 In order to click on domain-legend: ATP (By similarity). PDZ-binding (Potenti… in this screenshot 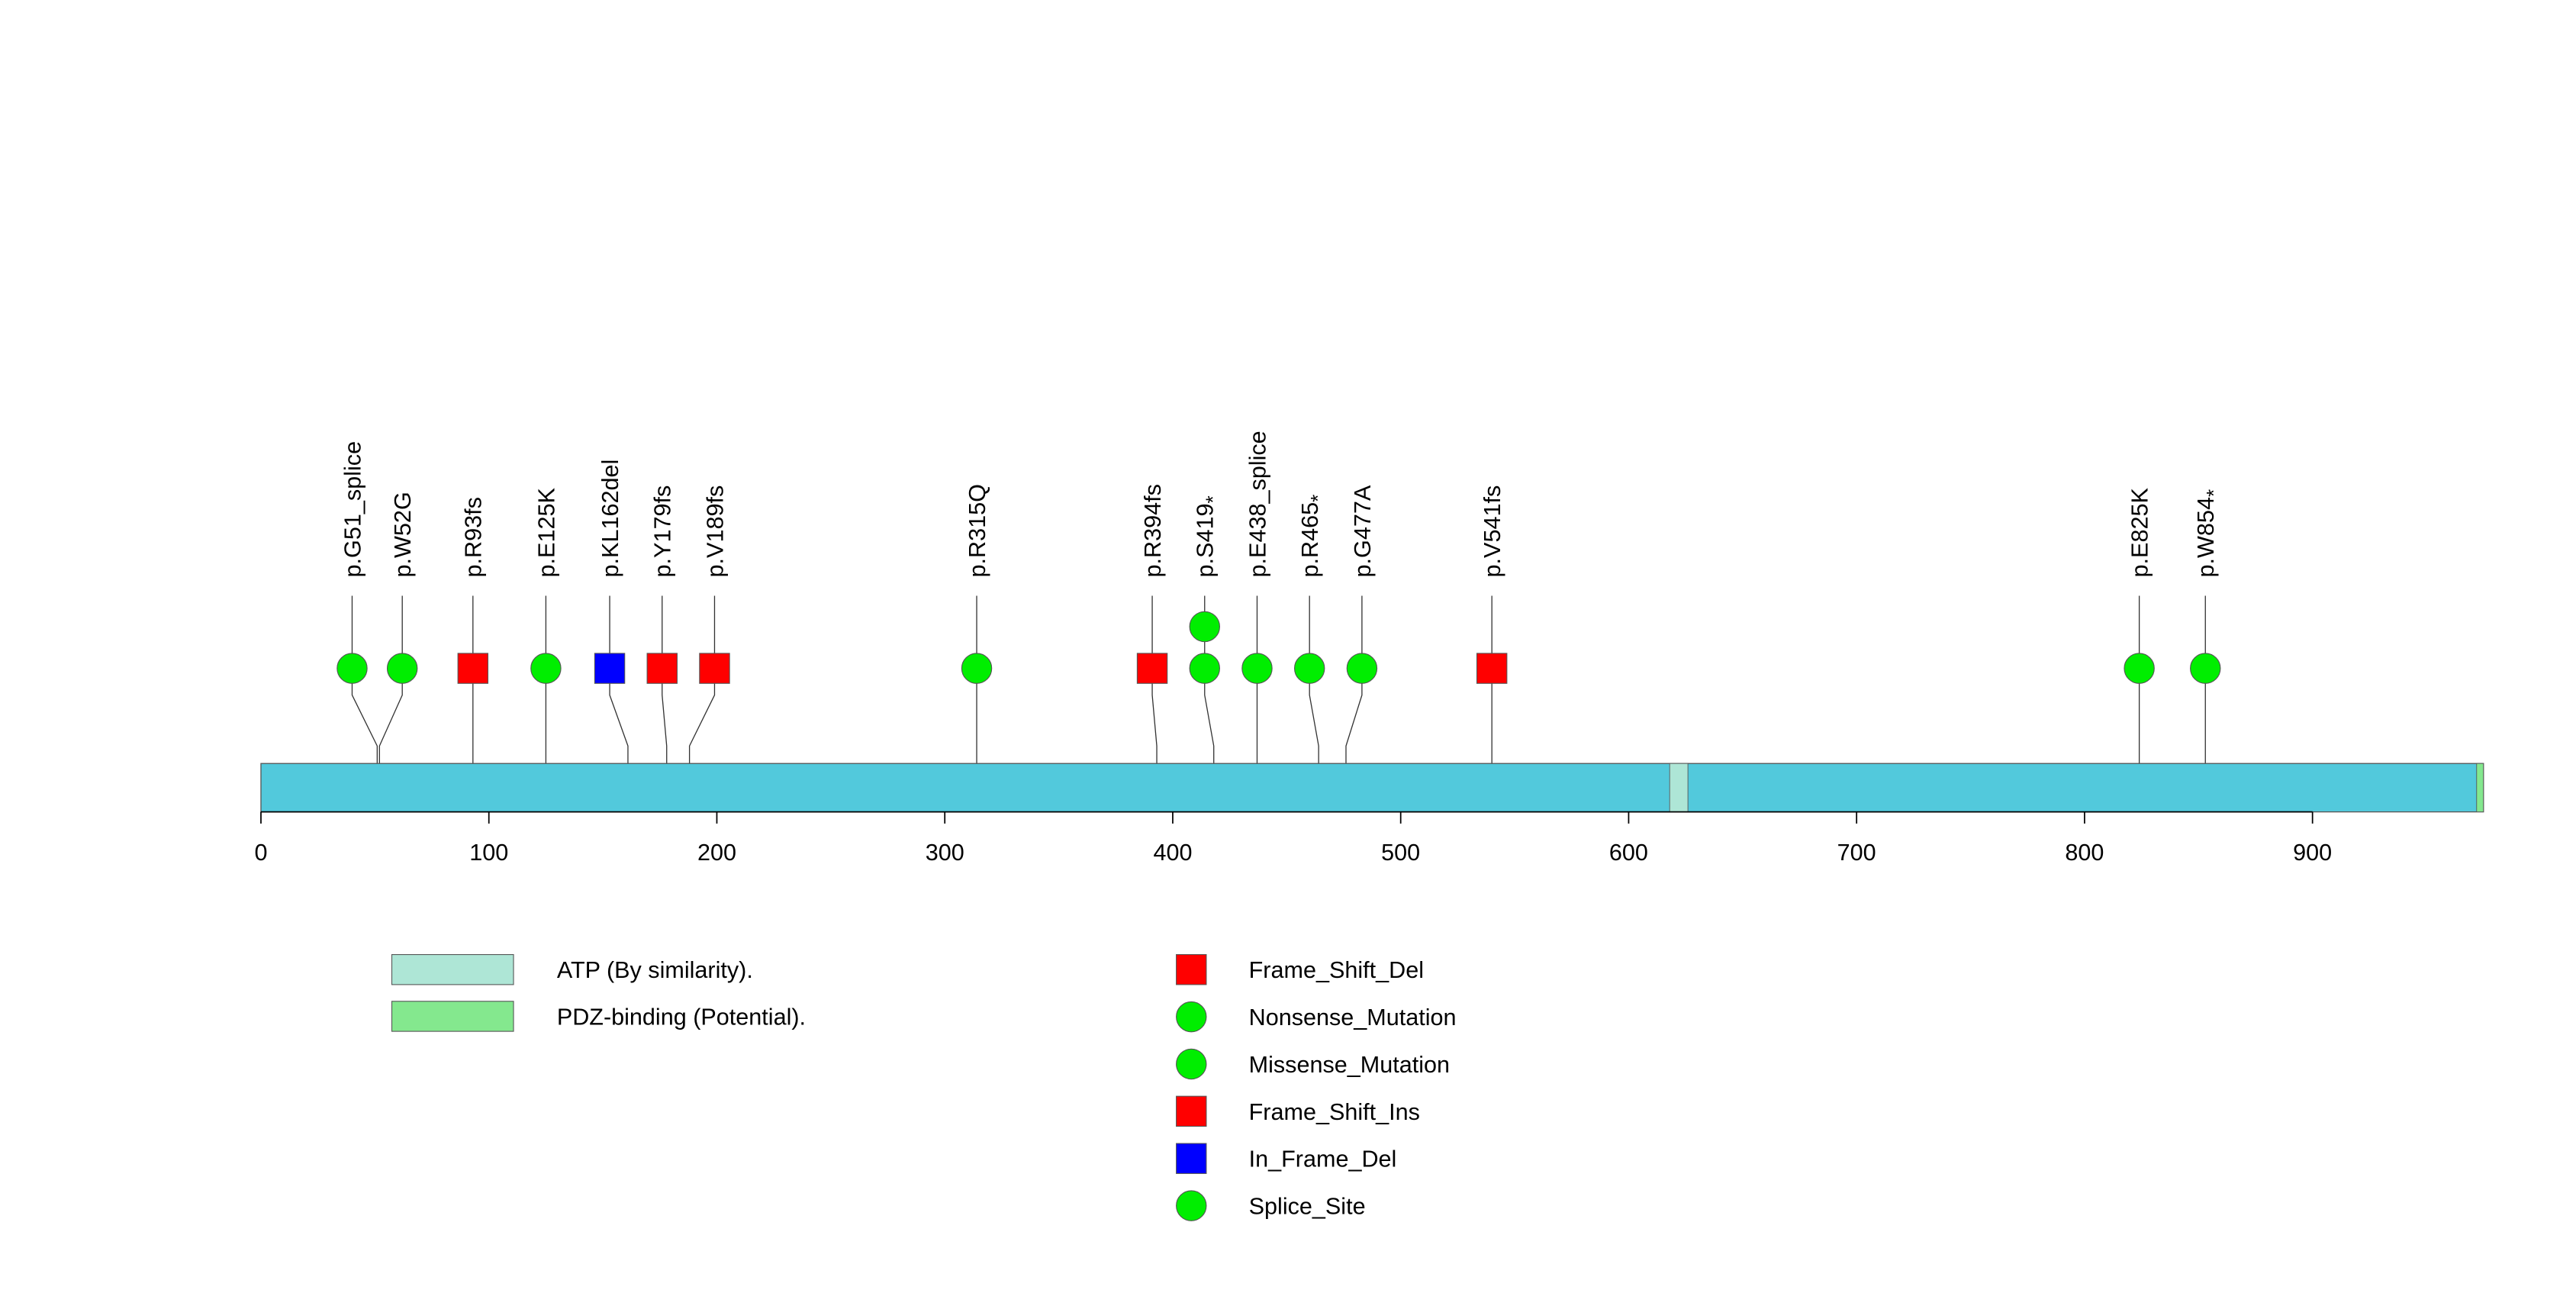, I will do `click(598, 993)`.